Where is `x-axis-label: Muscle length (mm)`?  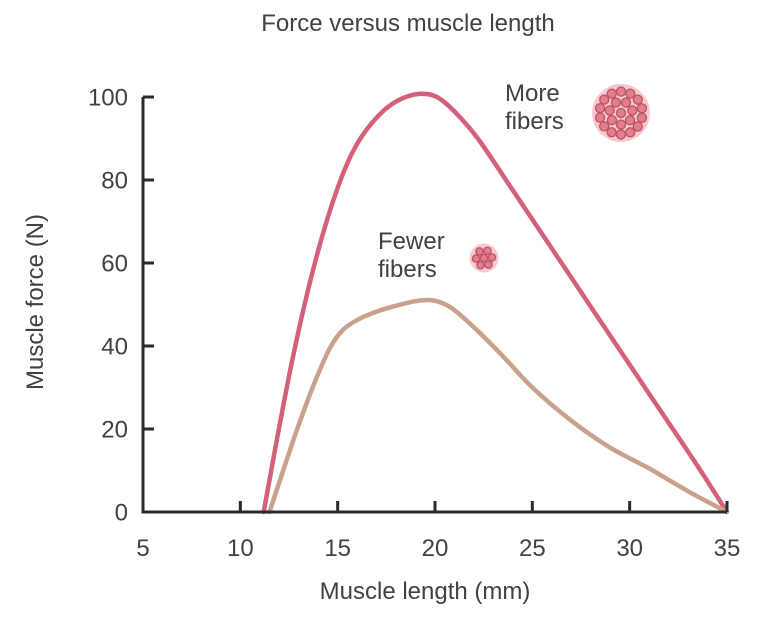
x-axis-label: Muscle length (mm) is located at coordinates (425, 591).